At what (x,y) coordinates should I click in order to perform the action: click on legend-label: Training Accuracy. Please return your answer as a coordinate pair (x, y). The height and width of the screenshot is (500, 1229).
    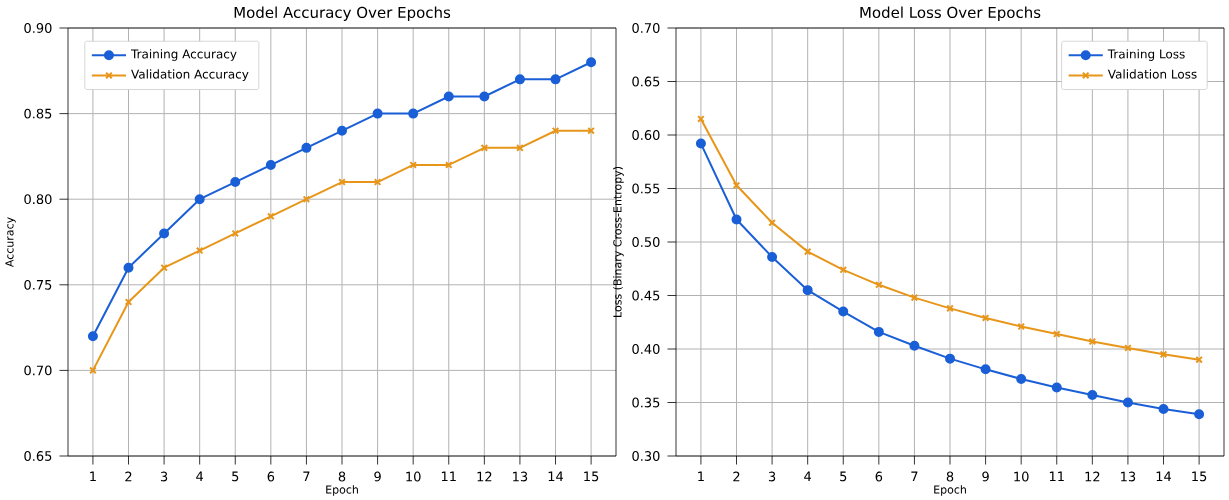
    Looking at the image, I should click on (183, 55).